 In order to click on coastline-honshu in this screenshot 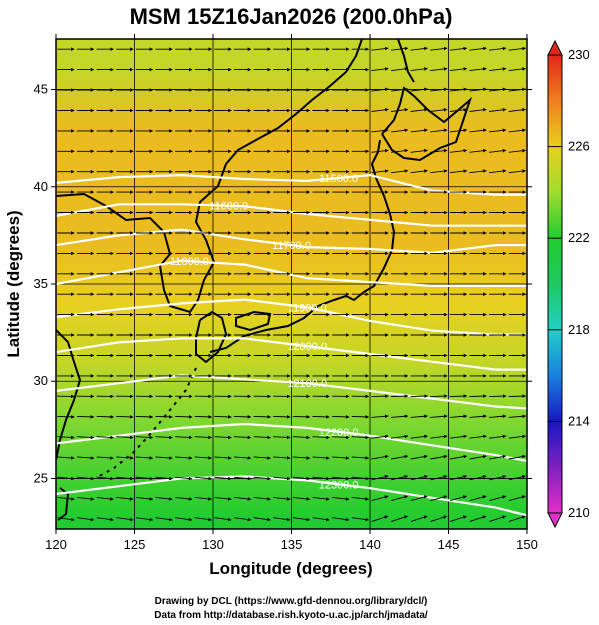, I will do `click(302, 246)`.